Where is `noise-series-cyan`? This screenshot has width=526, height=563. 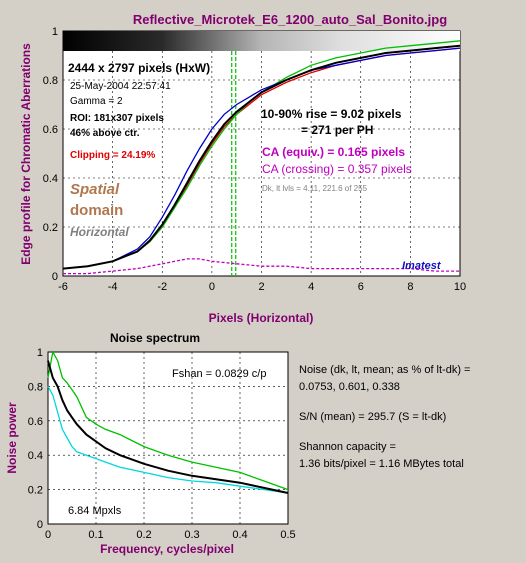
noise-series-cyan is located at coordinates (168, 440).